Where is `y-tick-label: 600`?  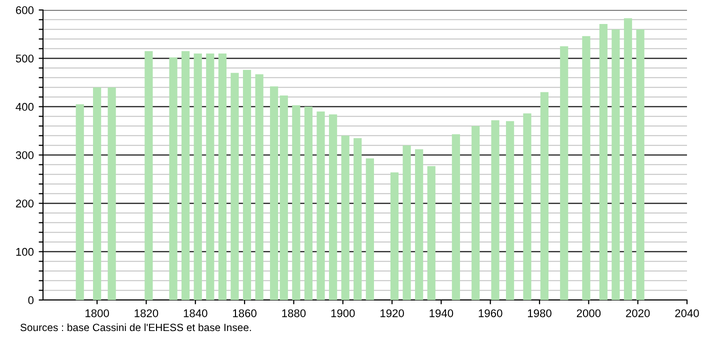
y-tick-label: 600 is located at coordinates (25, 10).